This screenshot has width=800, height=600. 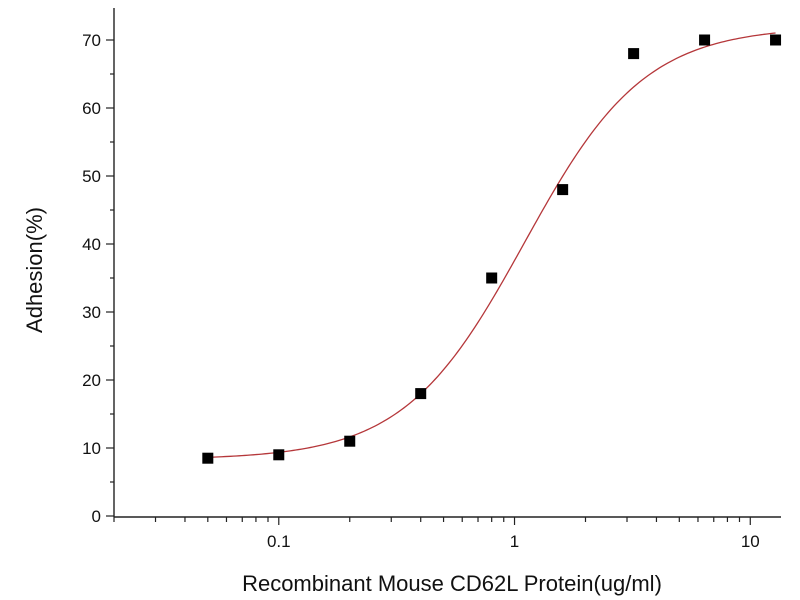 I want to click on y-tick-label: 40, so click(x=91, y=244).